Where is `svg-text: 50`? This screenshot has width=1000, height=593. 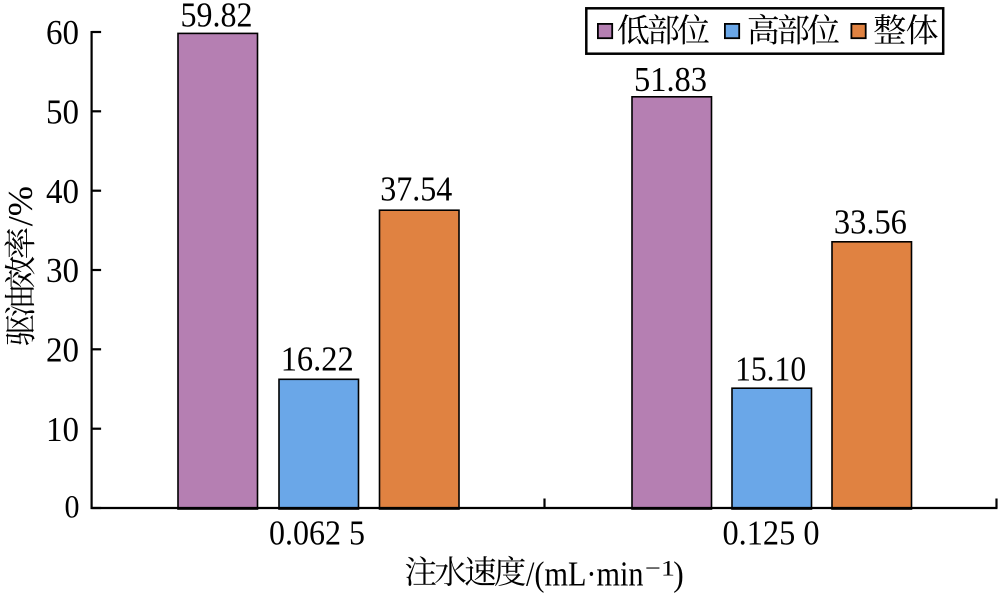
svg-text: 50 is located at coordinates (62, 111).